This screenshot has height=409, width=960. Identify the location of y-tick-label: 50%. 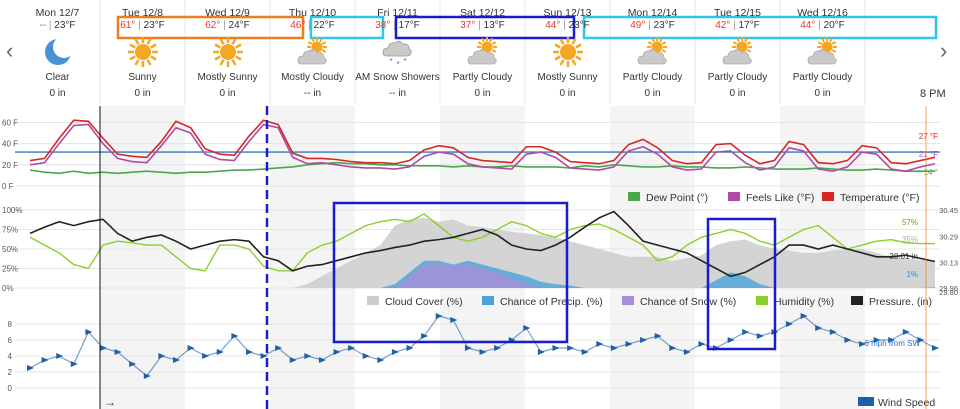
(10, 249).